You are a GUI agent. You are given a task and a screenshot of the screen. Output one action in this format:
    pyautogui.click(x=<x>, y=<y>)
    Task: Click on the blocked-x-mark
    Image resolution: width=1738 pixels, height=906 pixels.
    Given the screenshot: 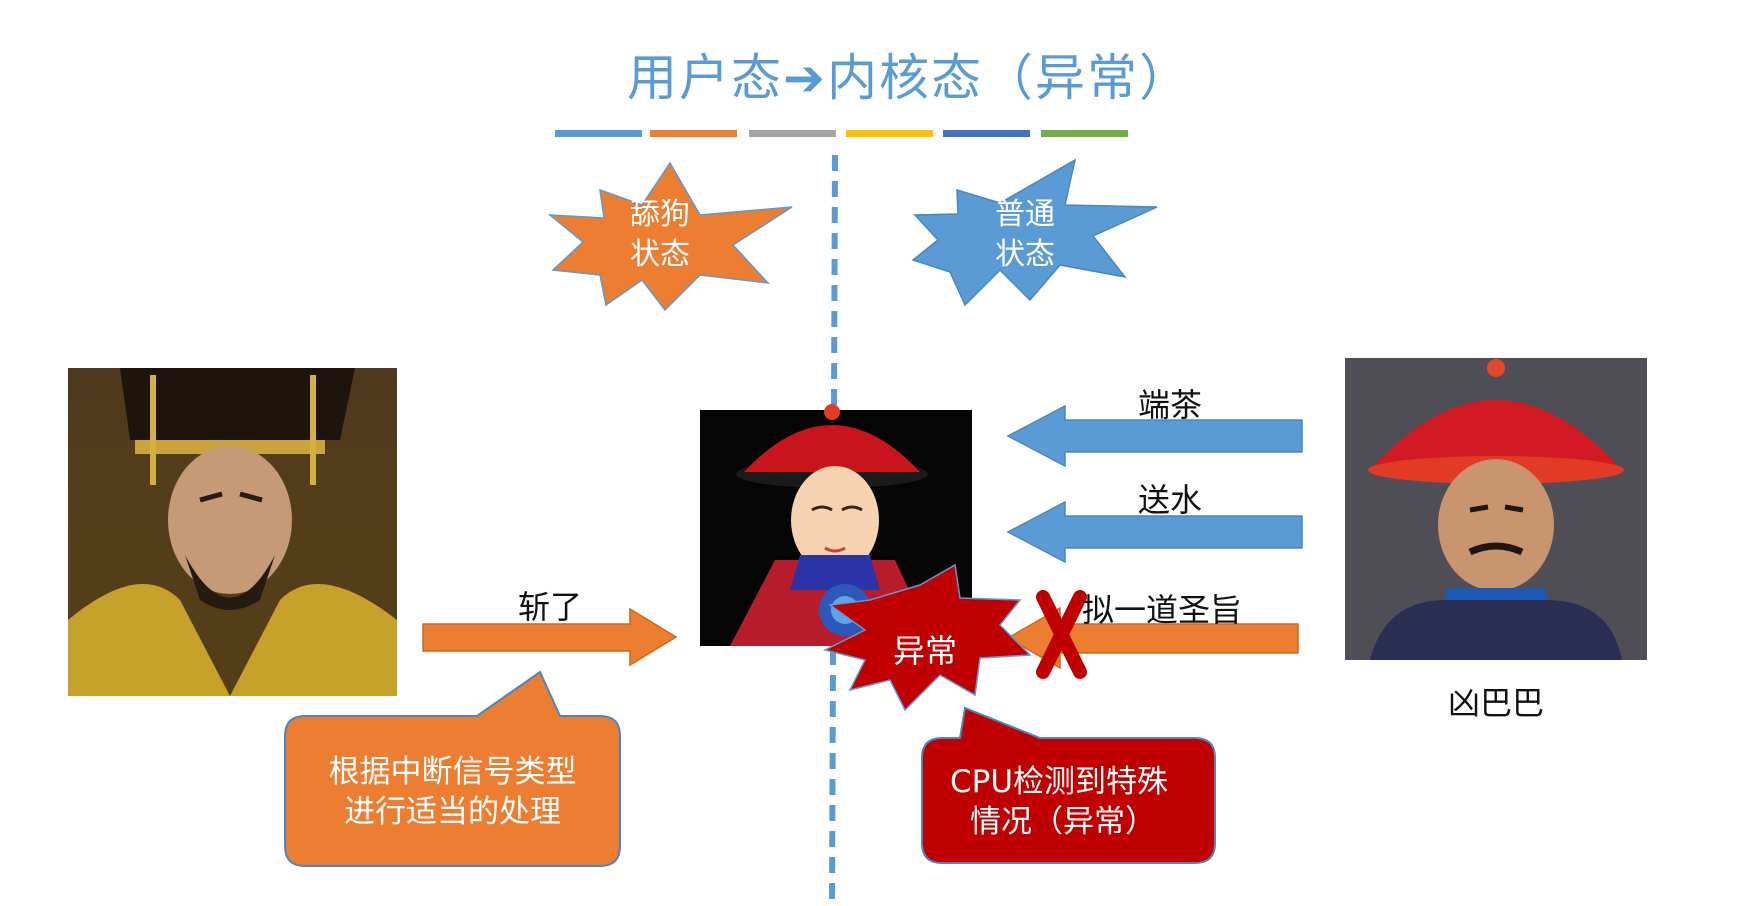 What is the action you would take?
    pyautogui.click(x=1061, y=634)
    